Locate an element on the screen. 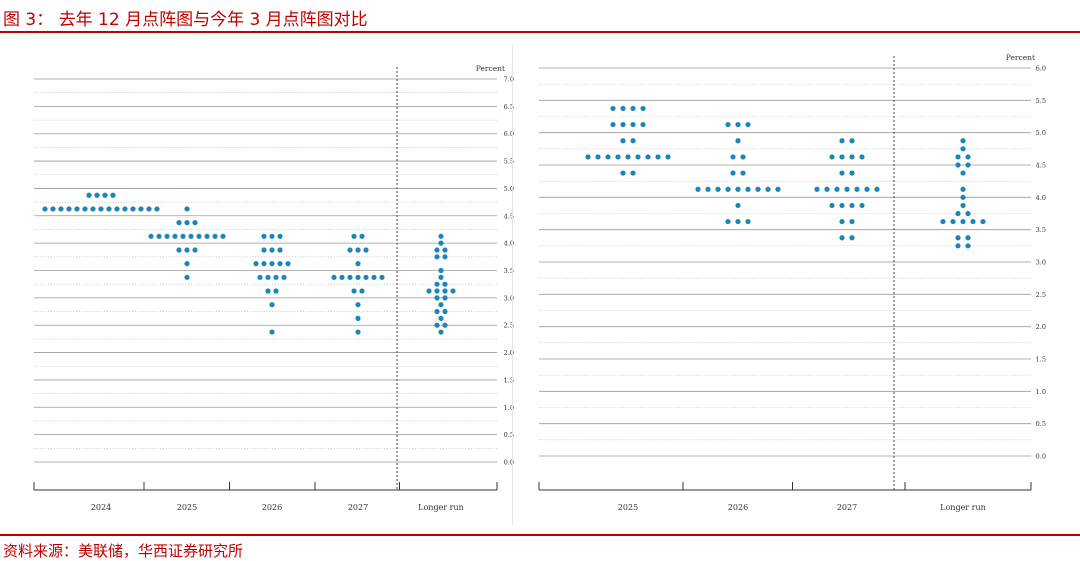 Image resolution: width=1080 pixels, height=561 pixels. y-tick-label: 5.0 is located at coordinates (509, 189).